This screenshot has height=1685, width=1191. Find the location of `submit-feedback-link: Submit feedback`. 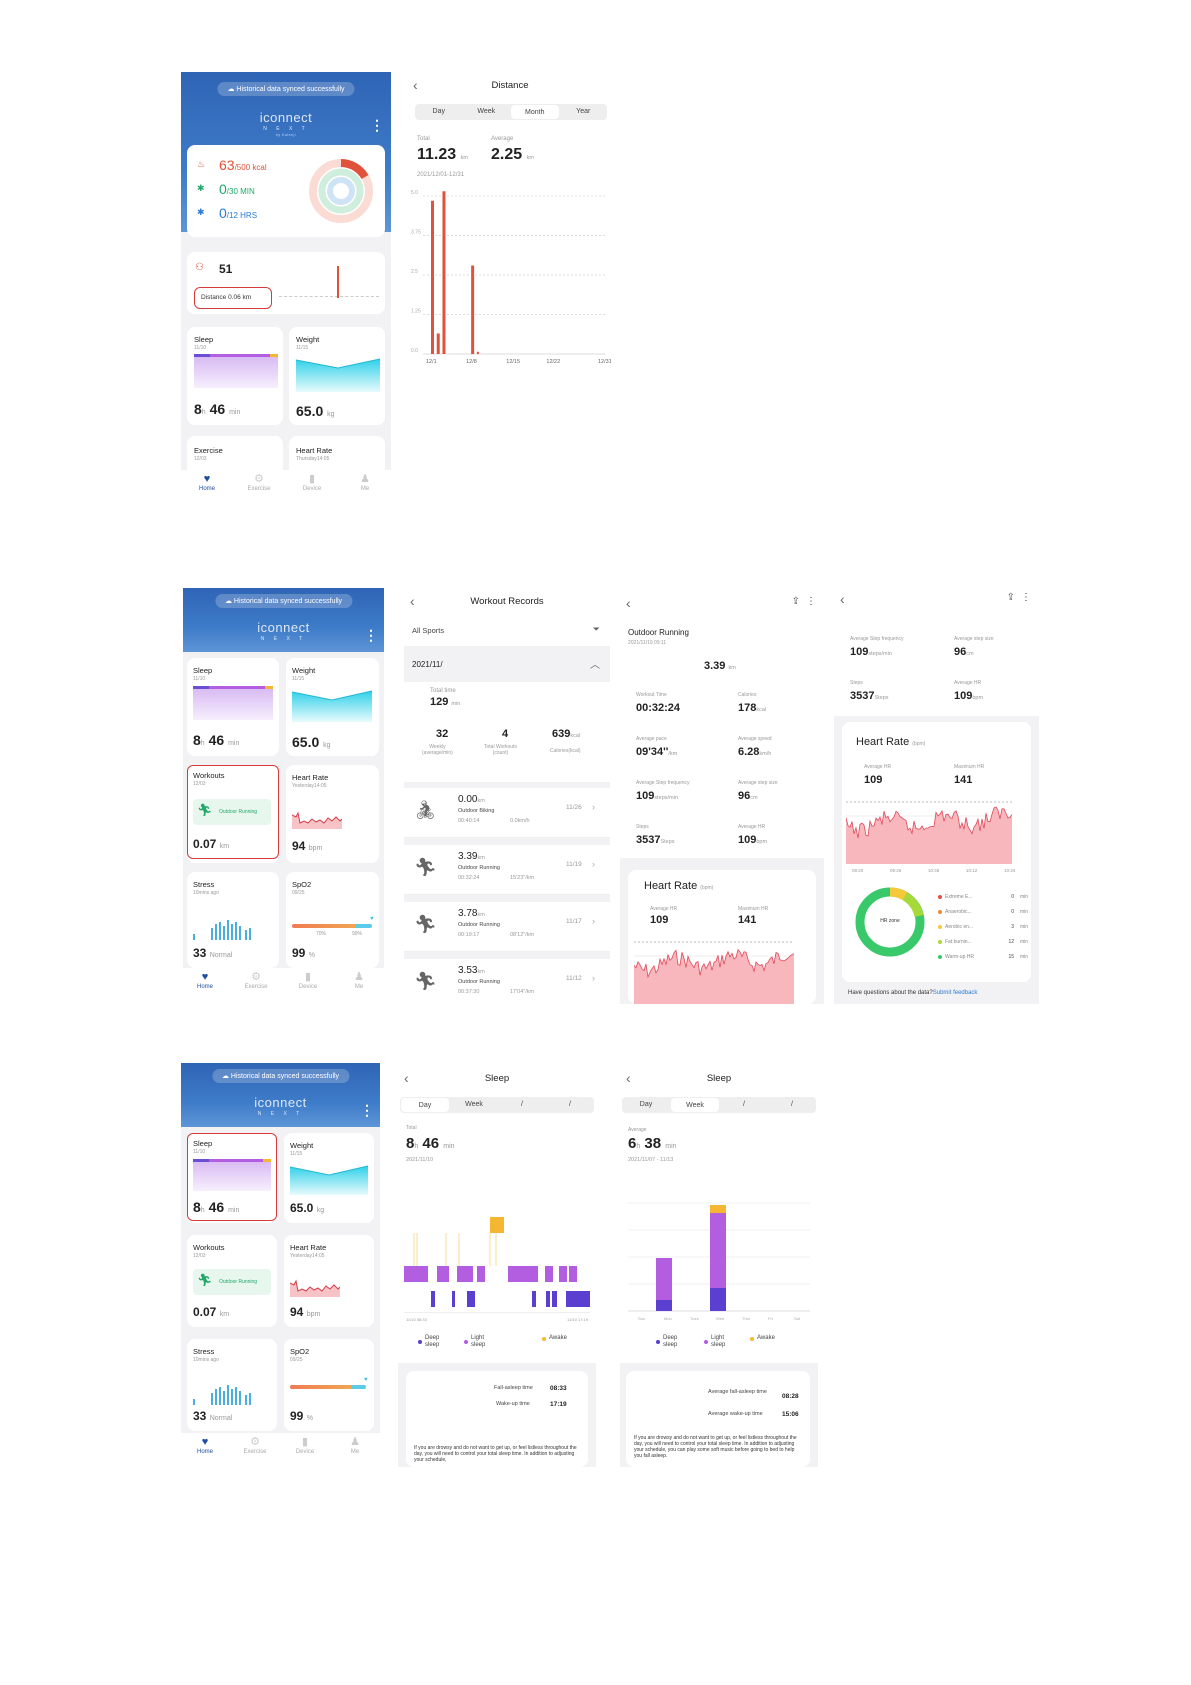

submit-feedback-link: Submit feedback is located at coordinates (955, 993).